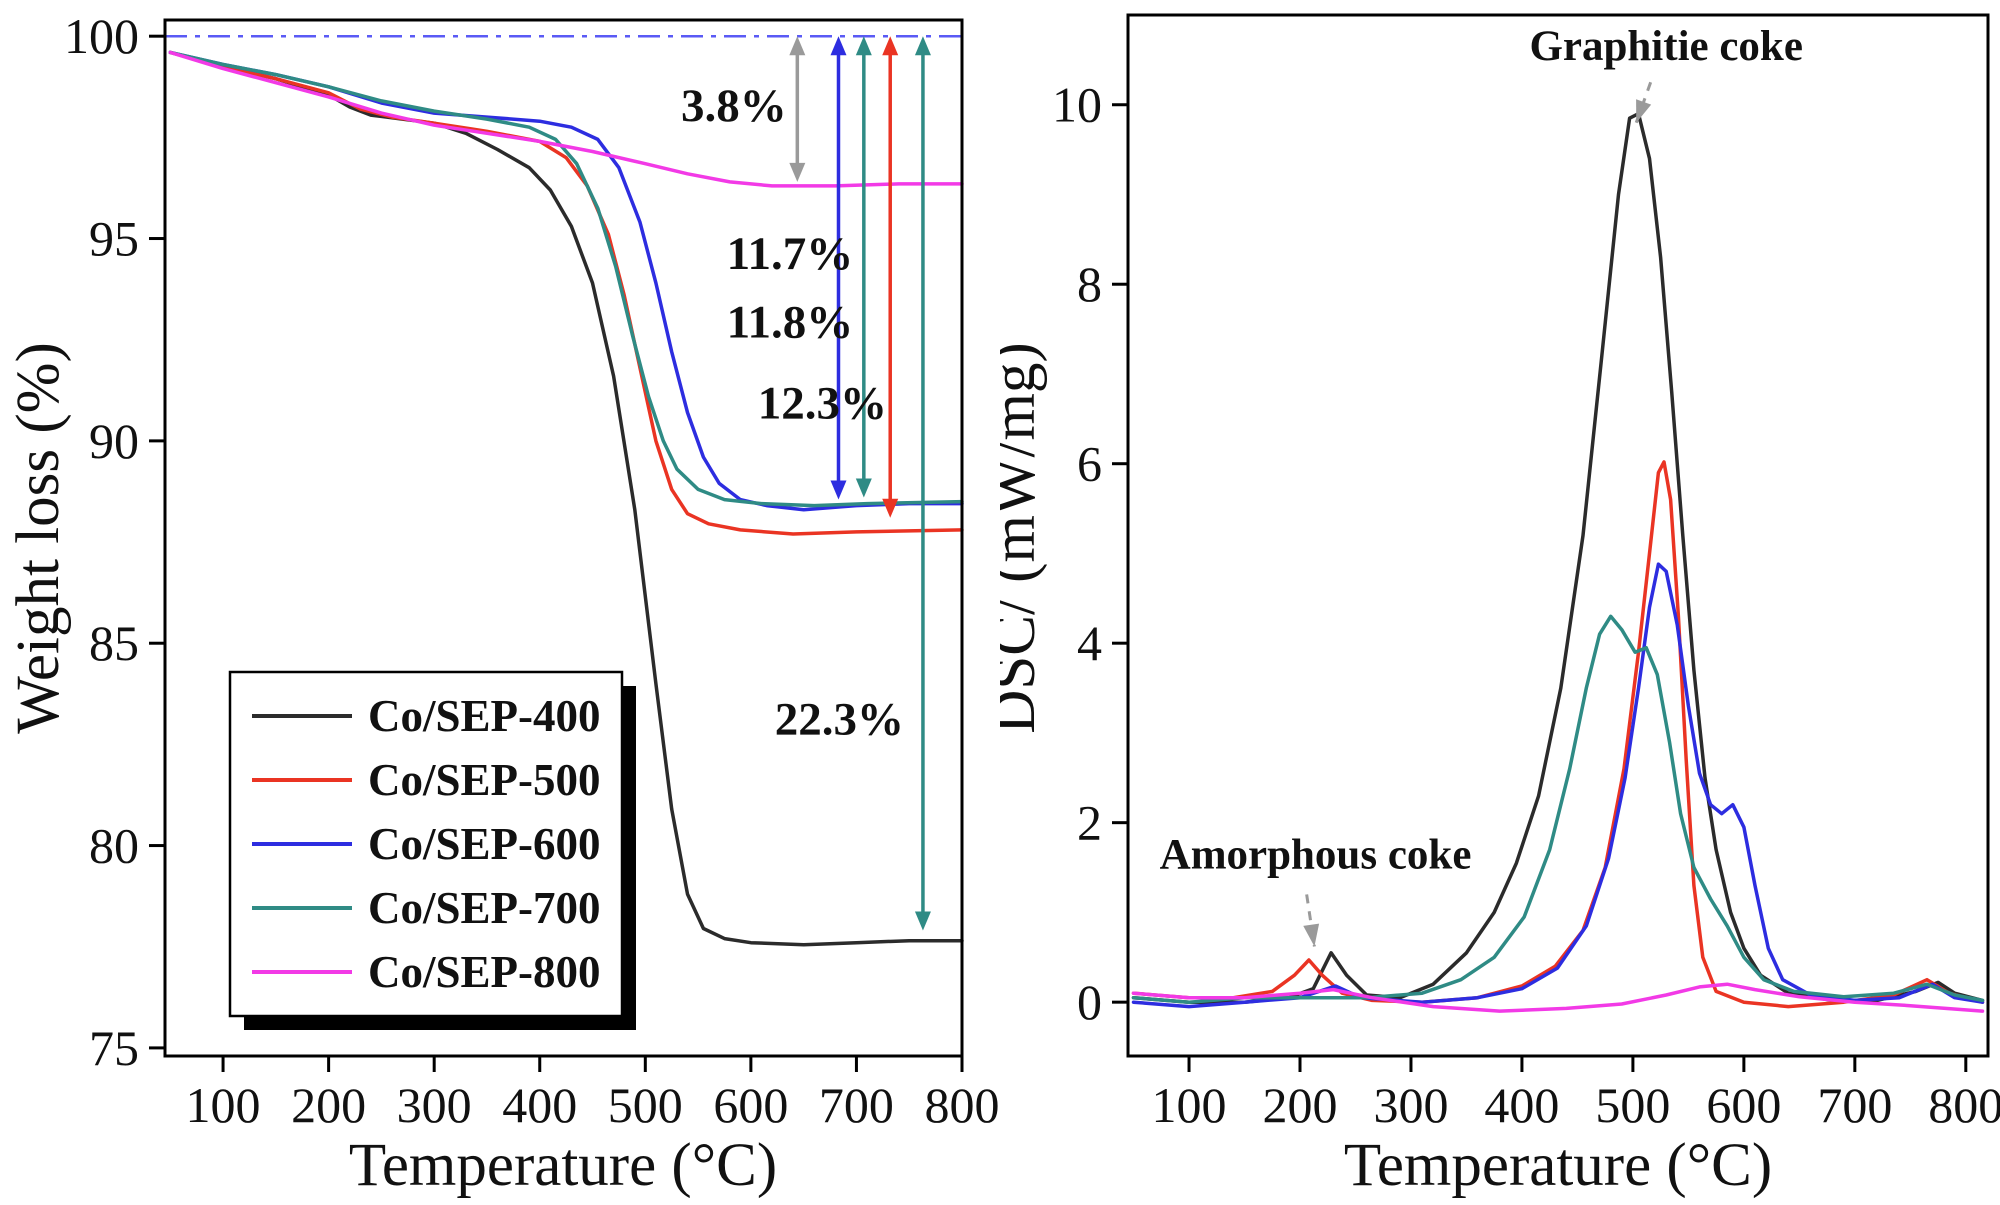  I want to click on annotation-label-3-8-: 3.8%, so click(734, 106).